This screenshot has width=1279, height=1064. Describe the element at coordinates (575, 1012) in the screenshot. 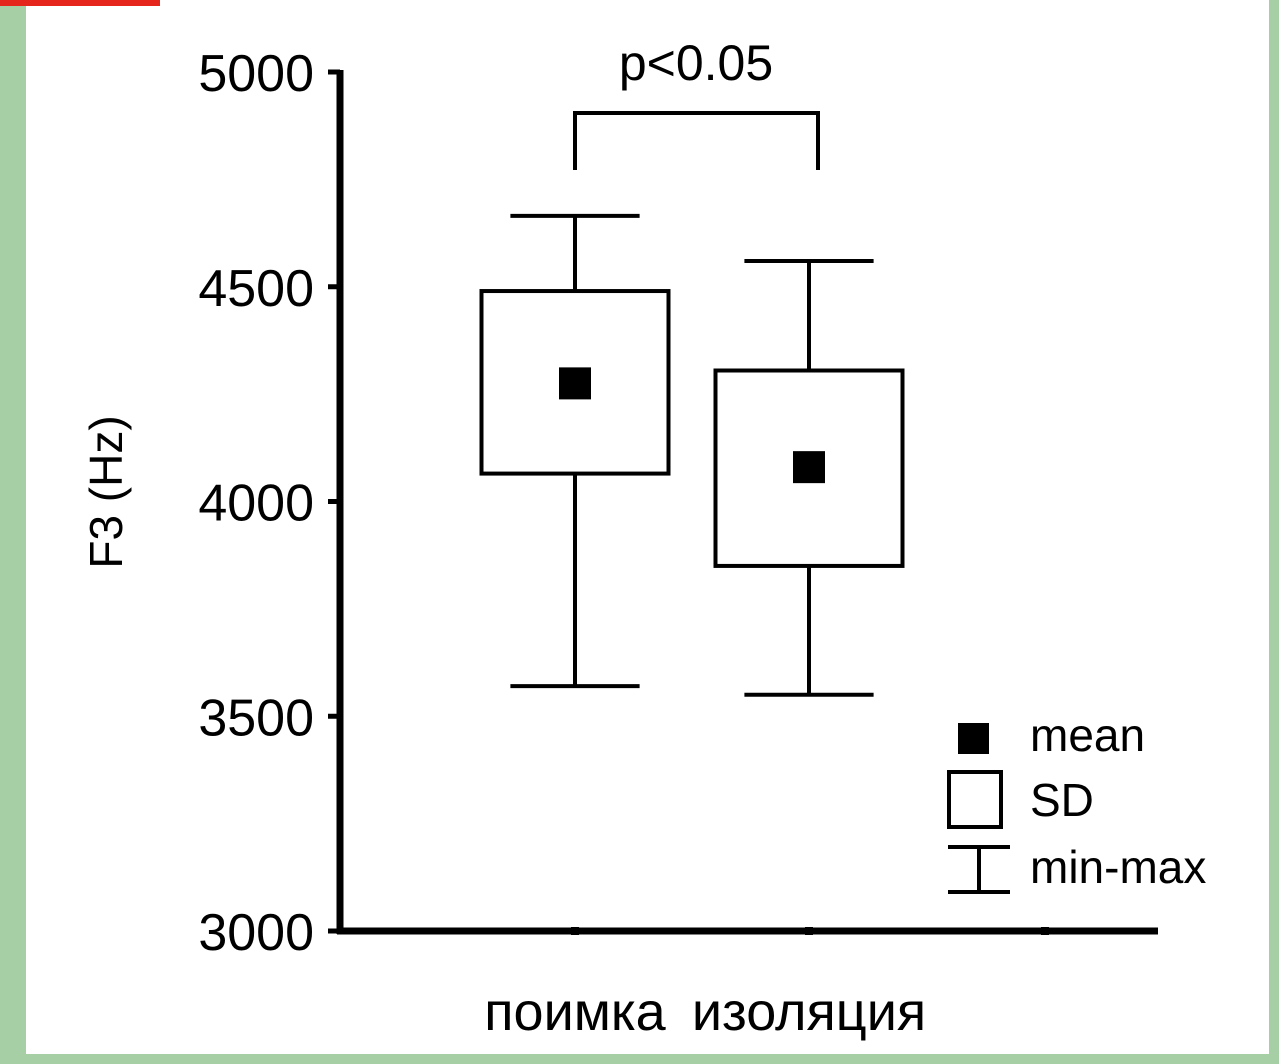

I see `x-category-label-0: поимка` at that location.